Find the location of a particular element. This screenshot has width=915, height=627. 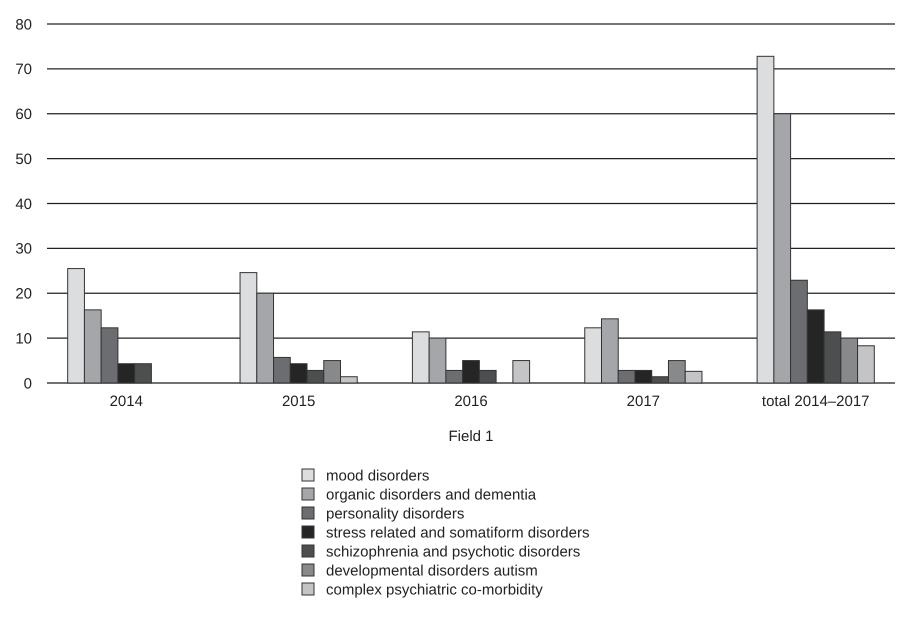

y-tick-label: 60 is located at coordinates (23, 114).